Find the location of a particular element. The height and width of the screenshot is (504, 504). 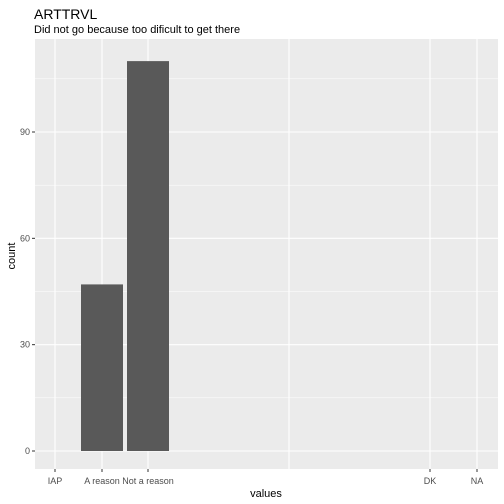

bars is located at coordinates (125, 256).